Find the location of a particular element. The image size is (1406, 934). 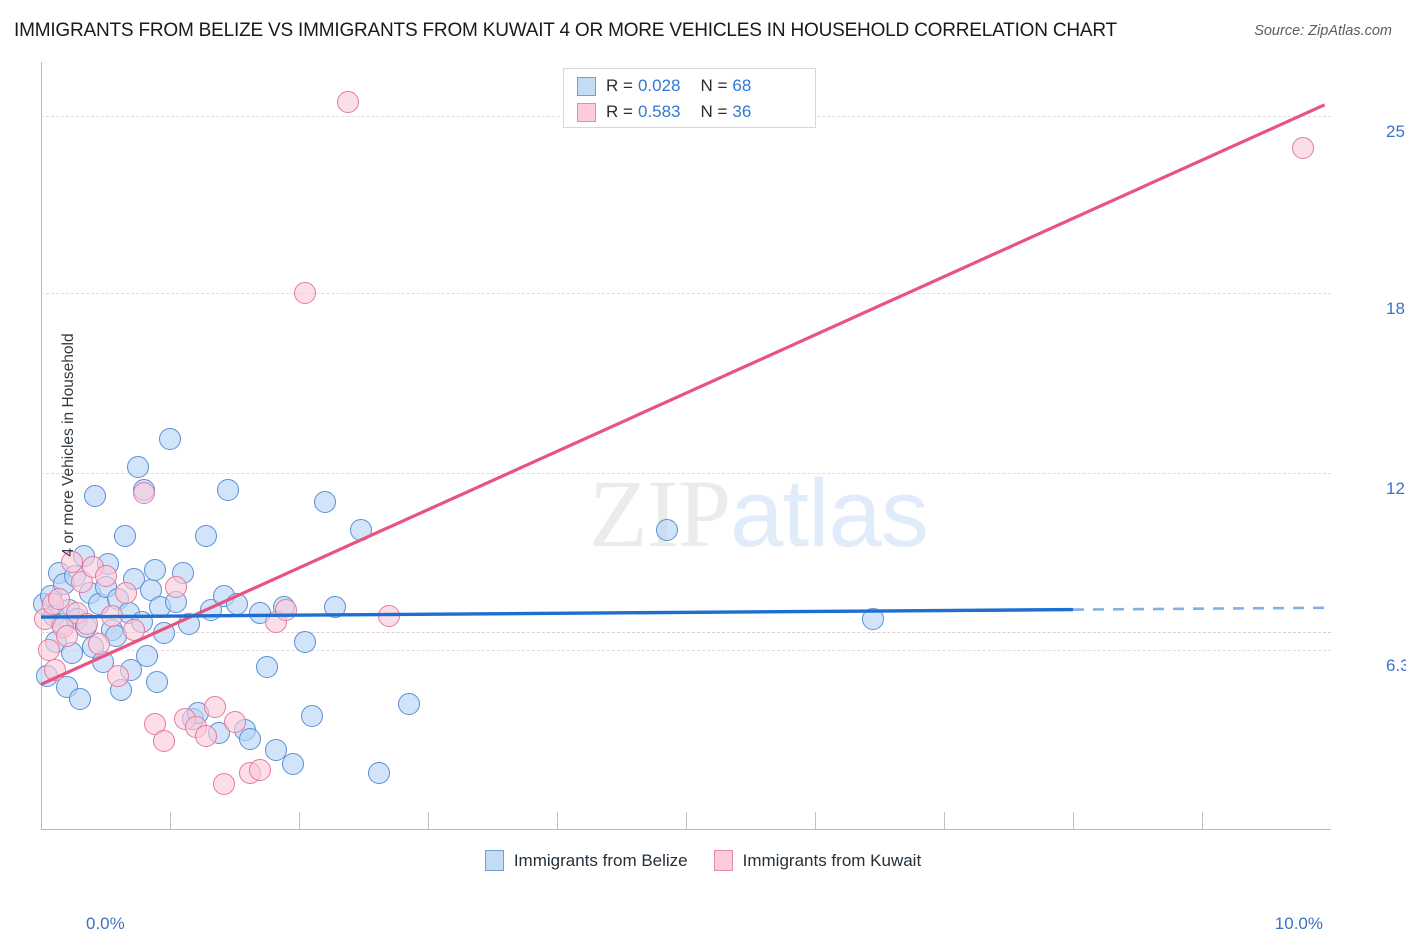

x-axis-min-label: 0.0% is located at coordinates (105, 923).